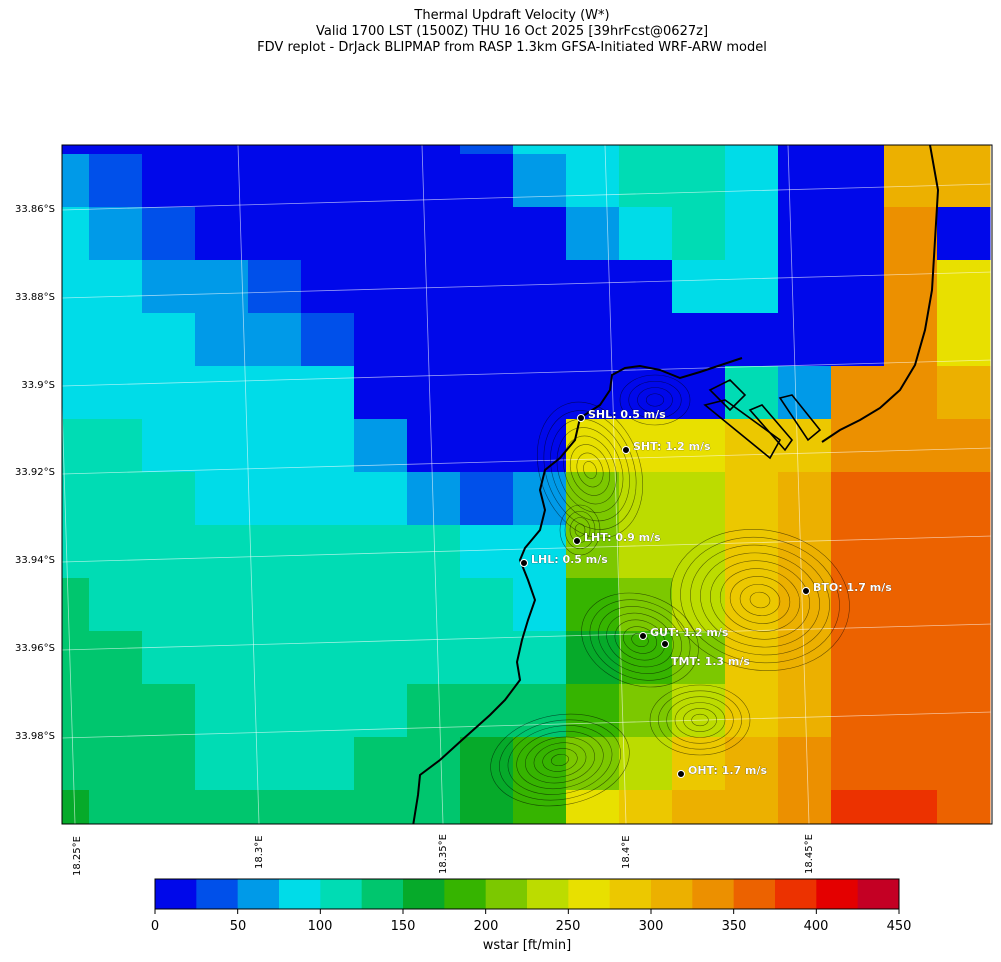 This screenshot has height=962, width=1001. What do you see at coordinates (617, 538) in the screenshot?
I see `site-lht: LHT: 0.9 m/s` at bounding box center [617, 538].